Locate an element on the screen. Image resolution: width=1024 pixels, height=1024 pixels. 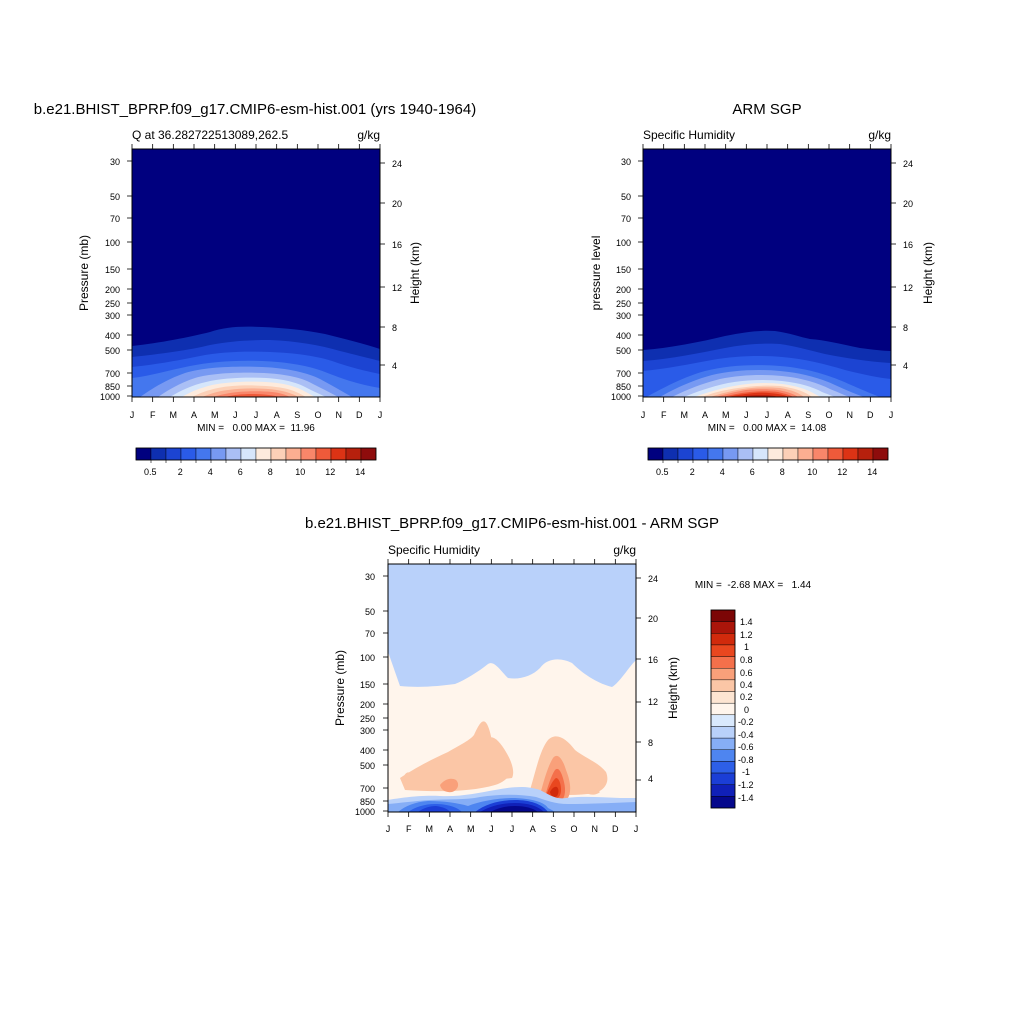
panel-obs-title: ARM SGP is located at coordinates (766, 109).